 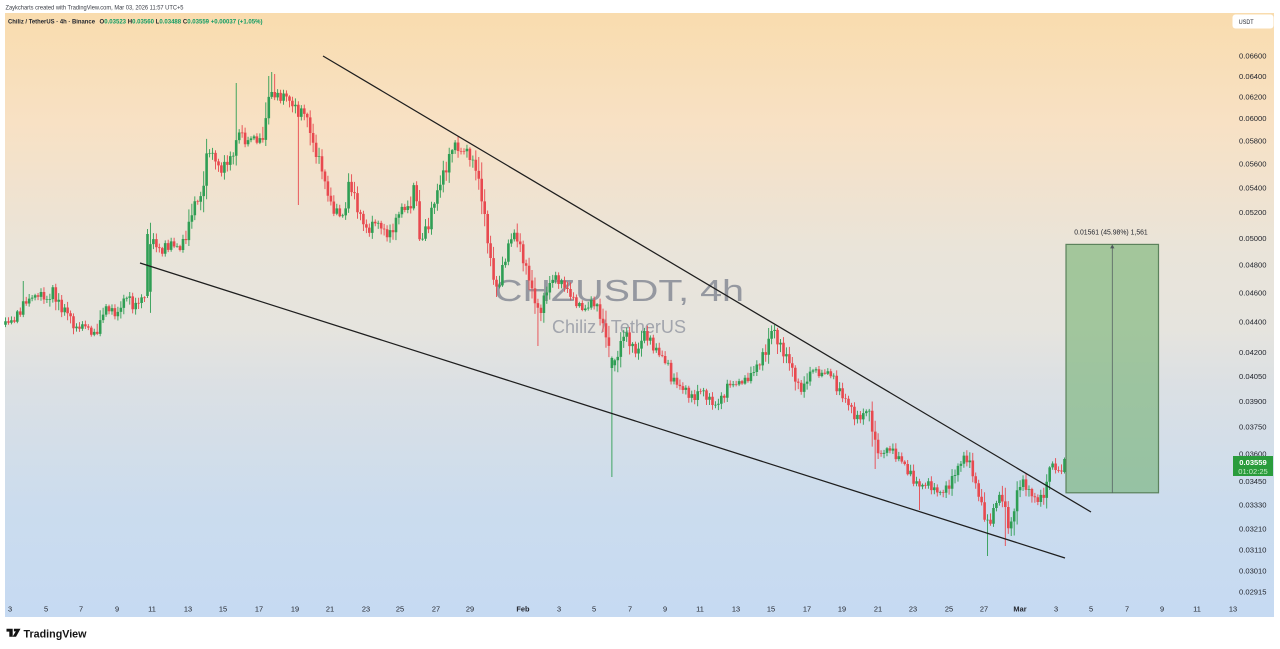 I want to click on svg-text: 0.05200, so click(x=1253, y=212).